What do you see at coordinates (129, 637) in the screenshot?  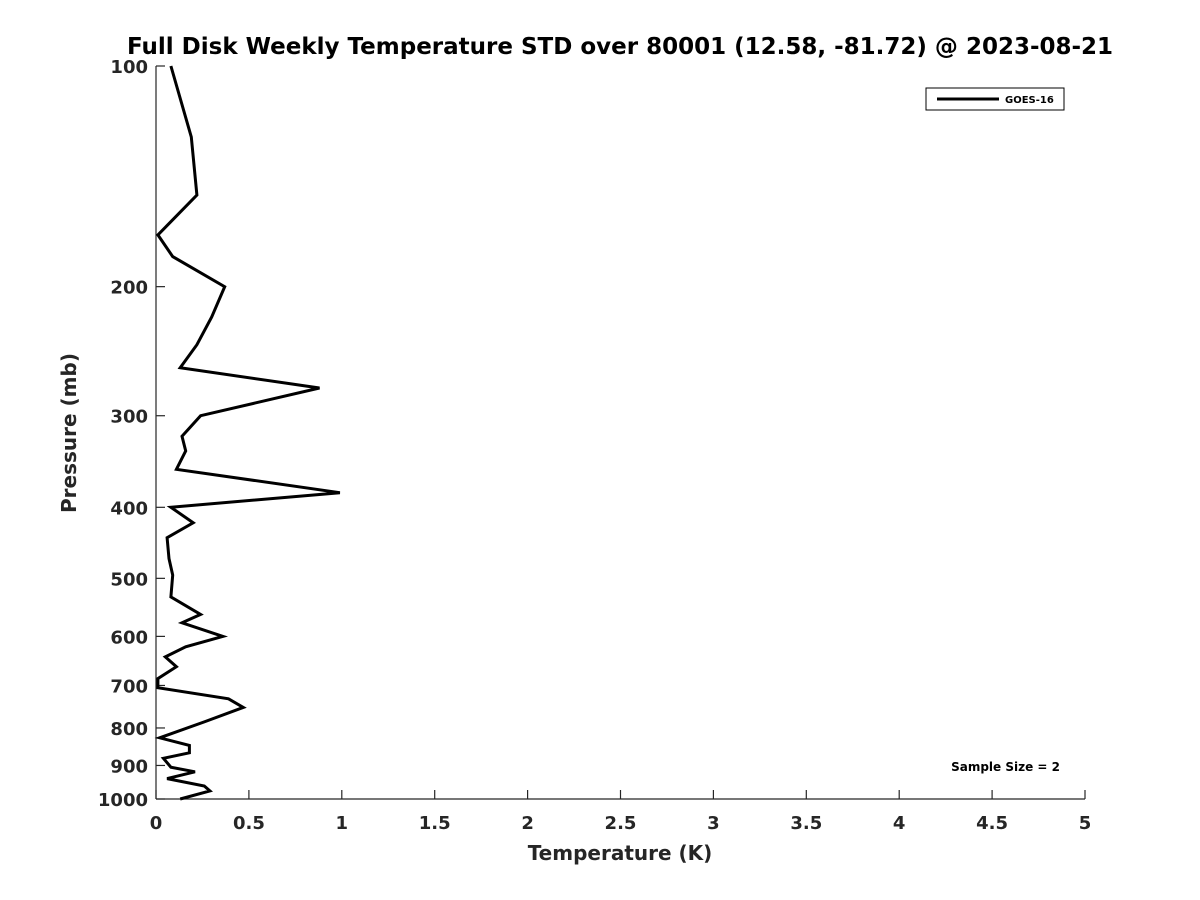 I see `y-tick-label: 600` at bounding box center [129, 637].